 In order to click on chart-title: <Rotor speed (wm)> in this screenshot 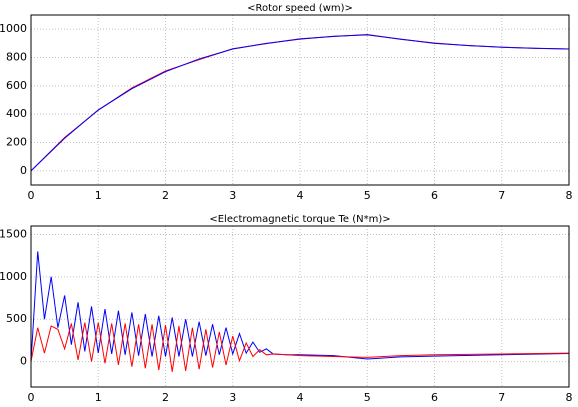, I will do `click(300, 8)`.